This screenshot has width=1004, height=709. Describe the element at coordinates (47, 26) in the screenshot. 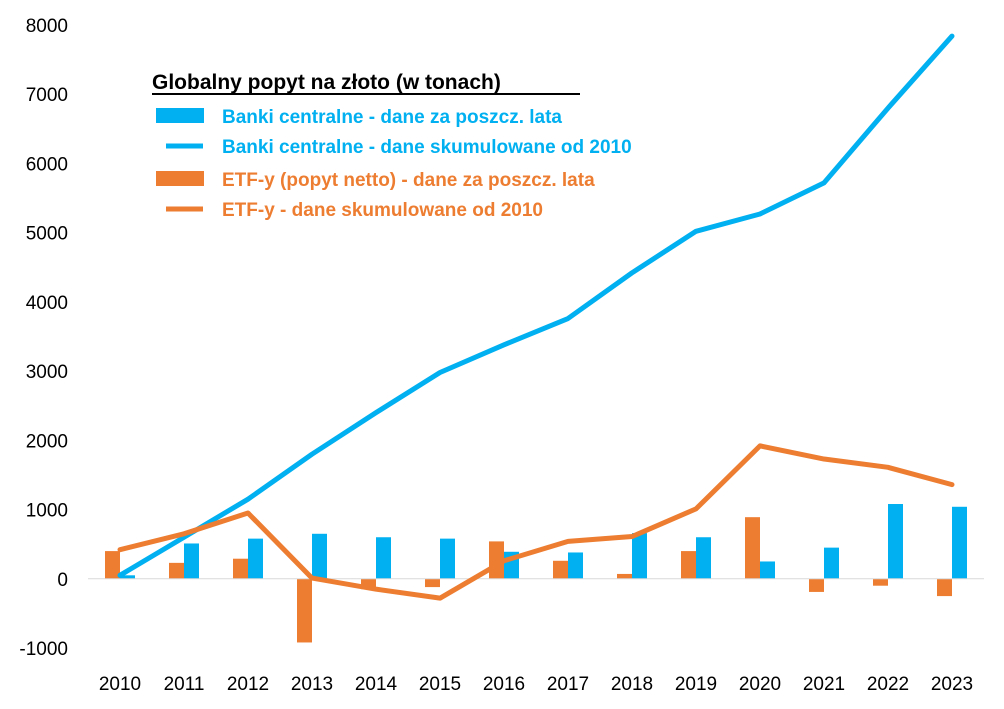

I see `y-tick-label: 8000` at that location.